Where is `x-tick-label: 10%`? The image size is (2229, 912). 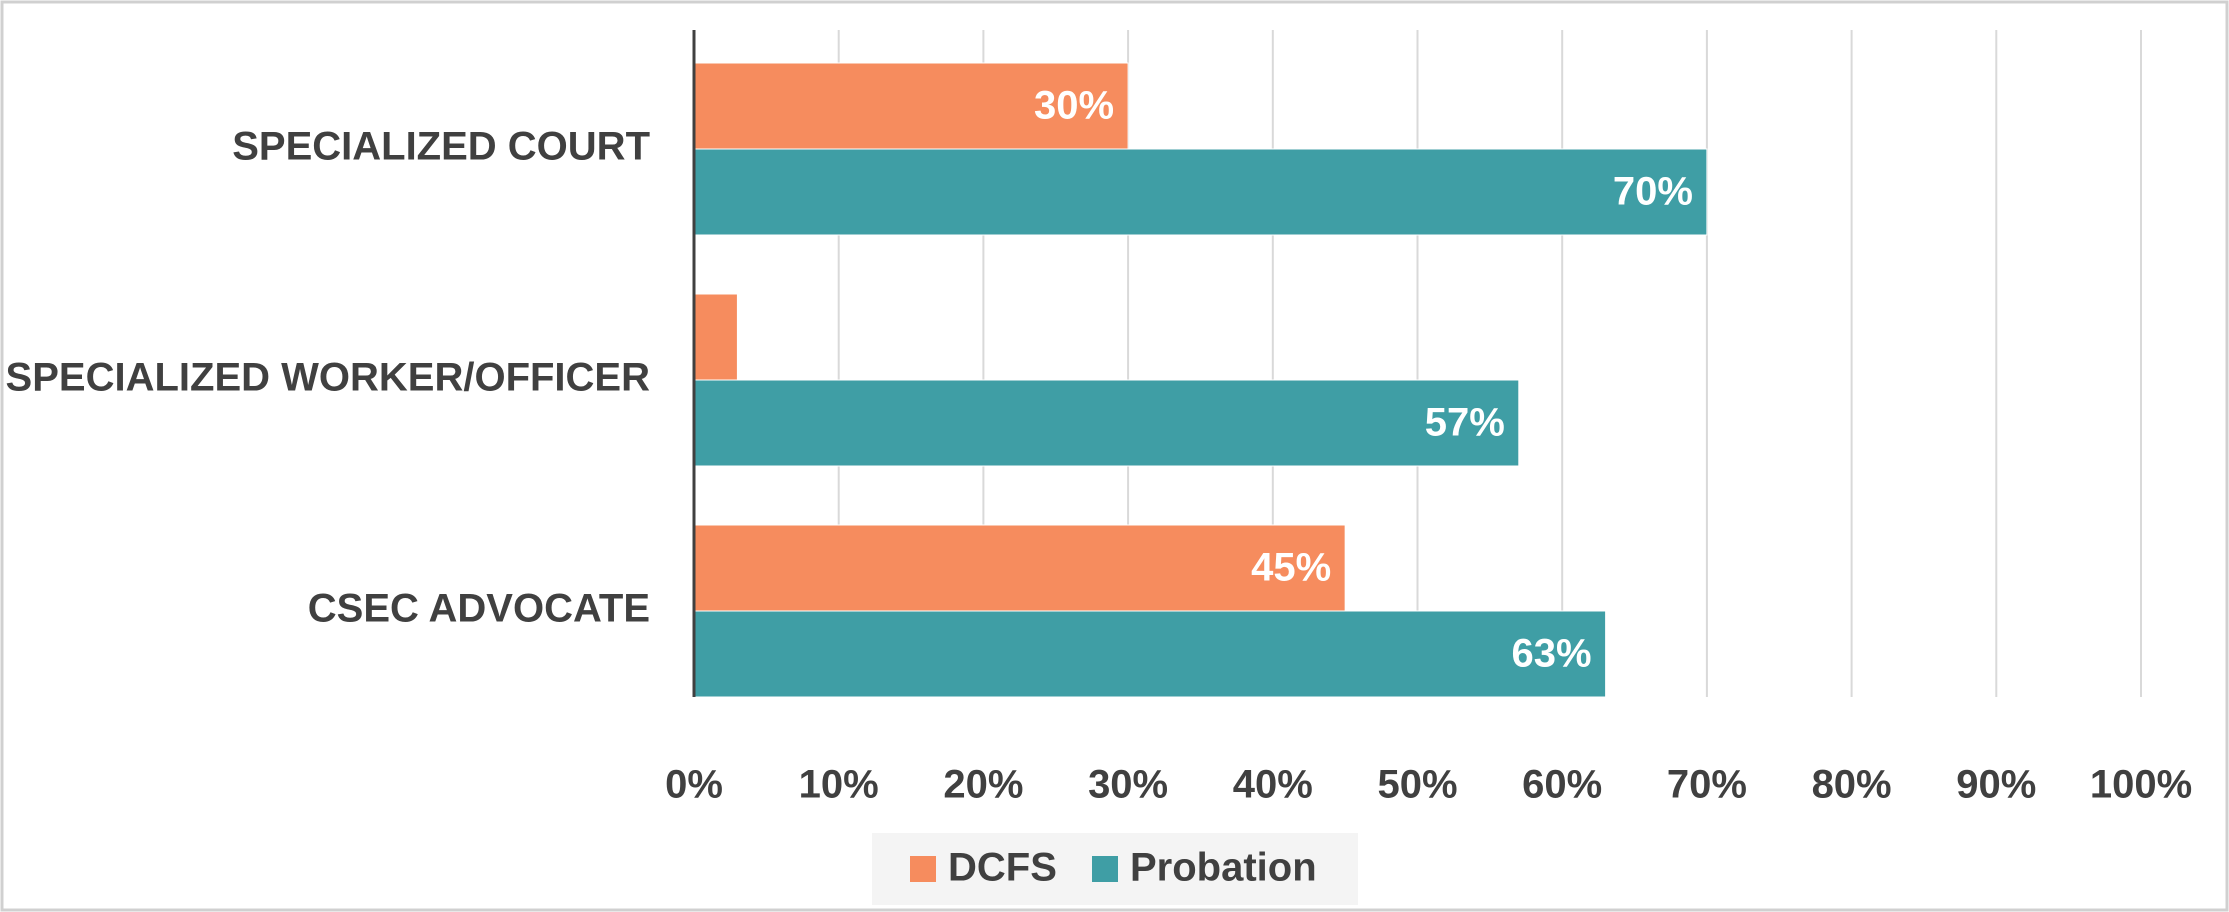 x-tick-label: 10% is located at coordinates (839, 785).